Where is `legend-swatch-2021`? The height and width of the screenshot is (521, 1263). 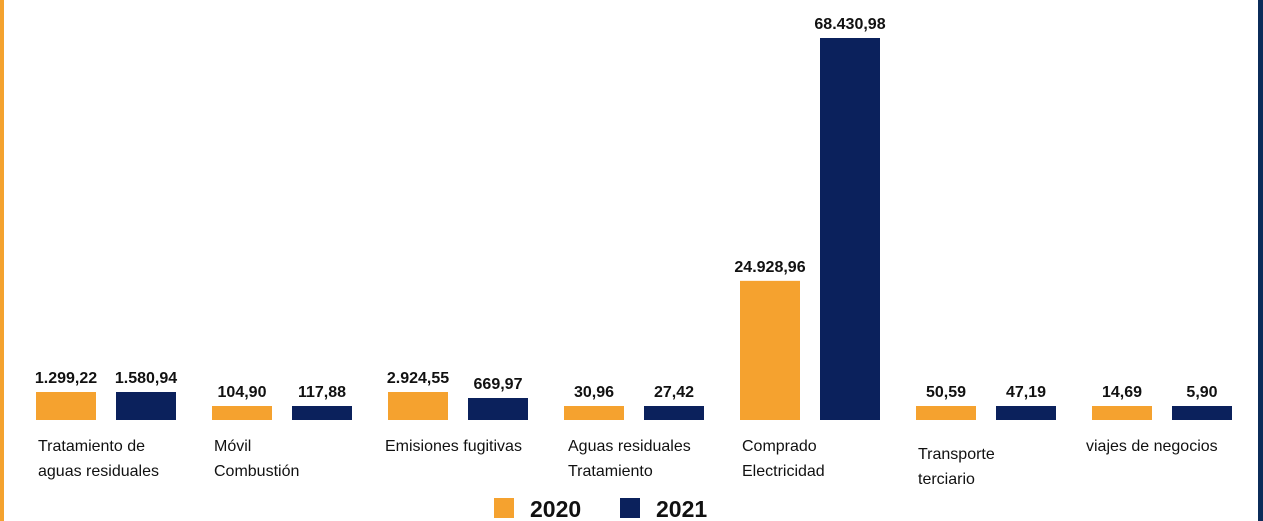 legend-swatch-2021 is located at coordinates (630, 508).